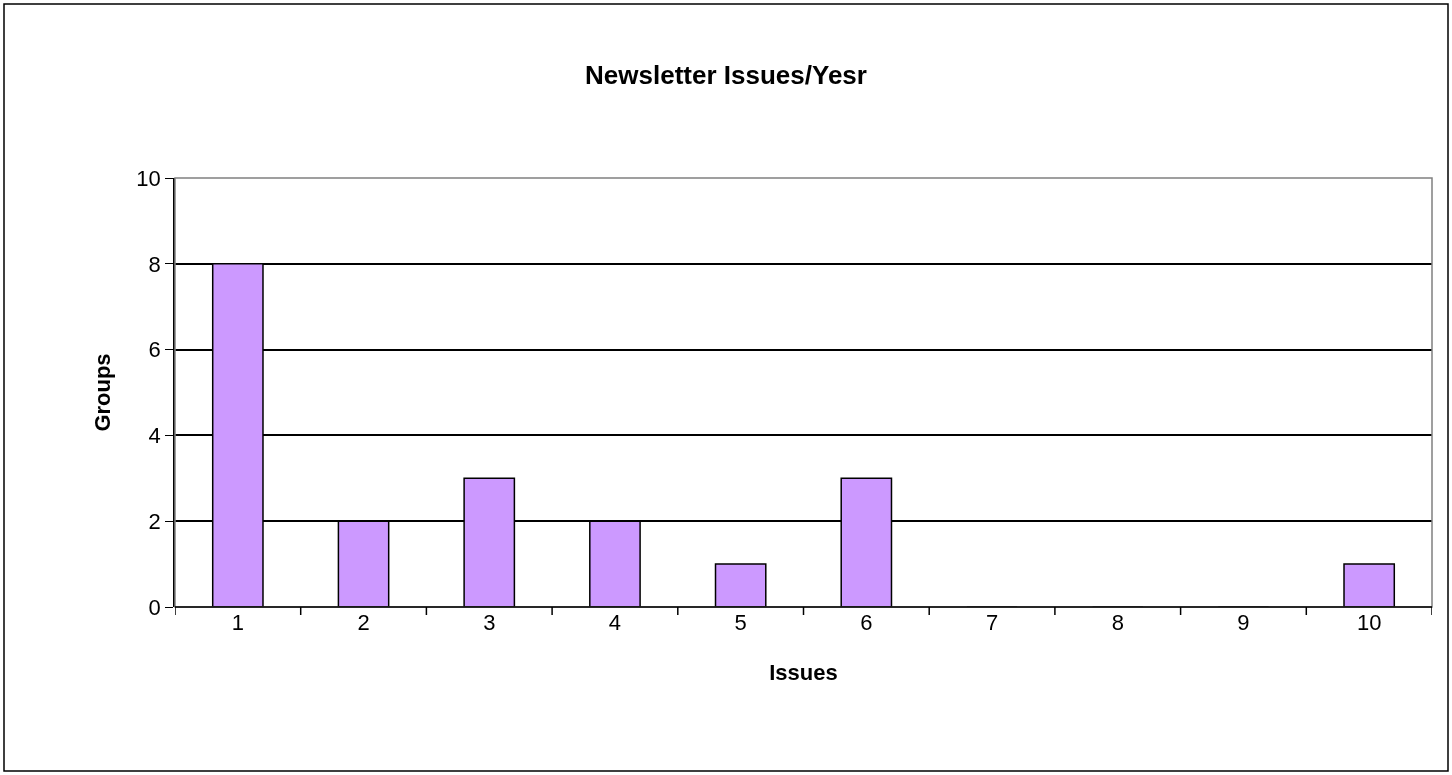 This screenshot has width=1452, height=775. Describe the element at coordinates (615, 622) in the screenshot. I see `x-tick-label: 4` at that location.